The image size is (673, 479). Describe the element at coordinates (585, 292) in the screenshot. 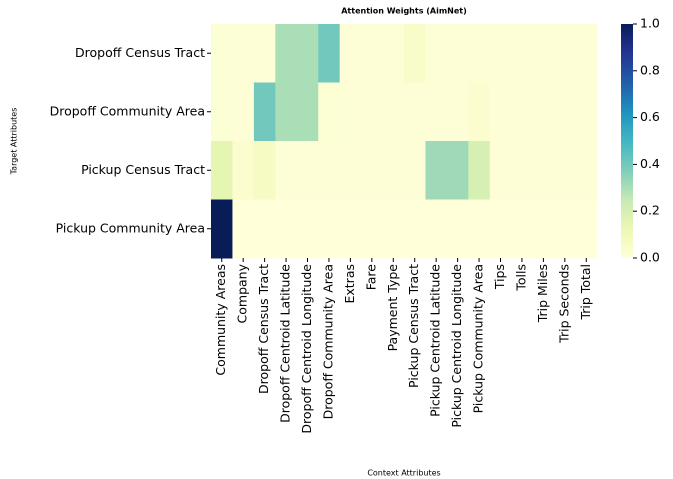

I see `x-tick-label: Trip Total` at that location.